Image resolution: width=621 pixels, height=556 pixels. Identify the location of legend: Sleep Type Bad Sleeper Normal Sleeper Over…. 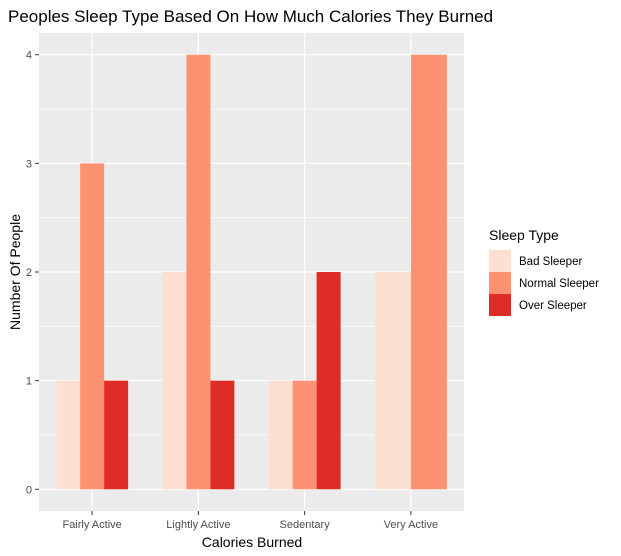
(544, 271).